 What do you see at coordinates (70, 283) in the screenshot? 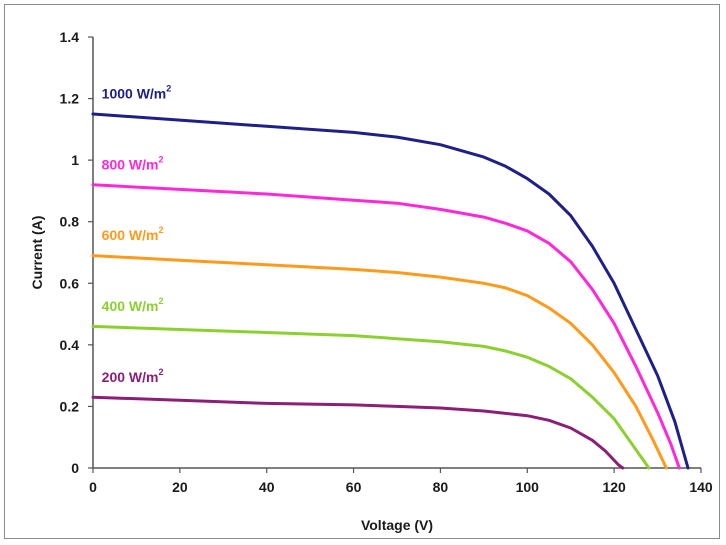
I see `y-tick-label: 0.6` at bounding box center [70, 283].